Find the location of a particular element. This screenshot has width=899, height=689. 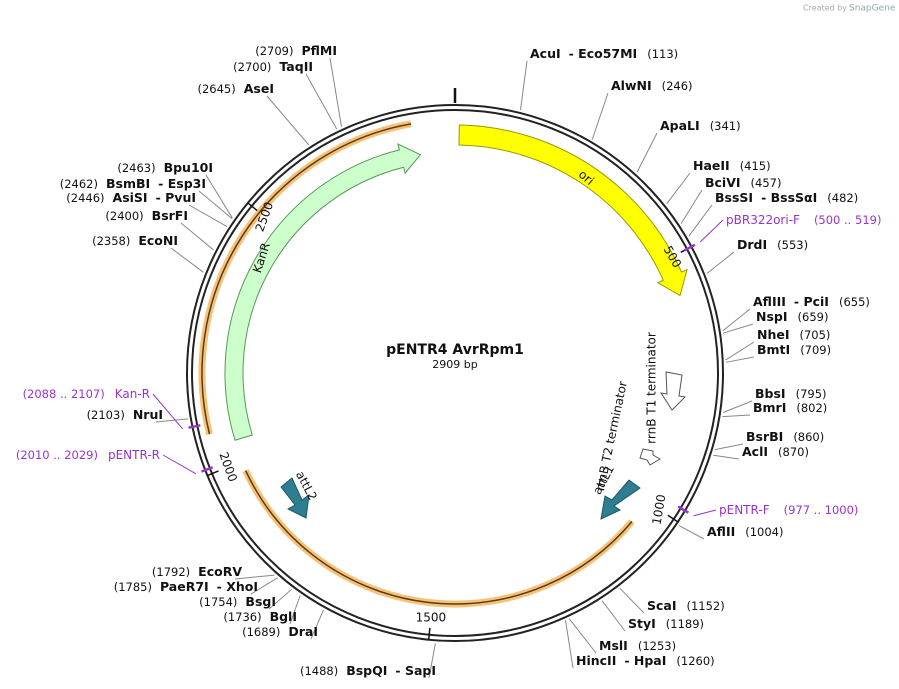

primer-name: pENTR-R is located at coordinates (134, 455).